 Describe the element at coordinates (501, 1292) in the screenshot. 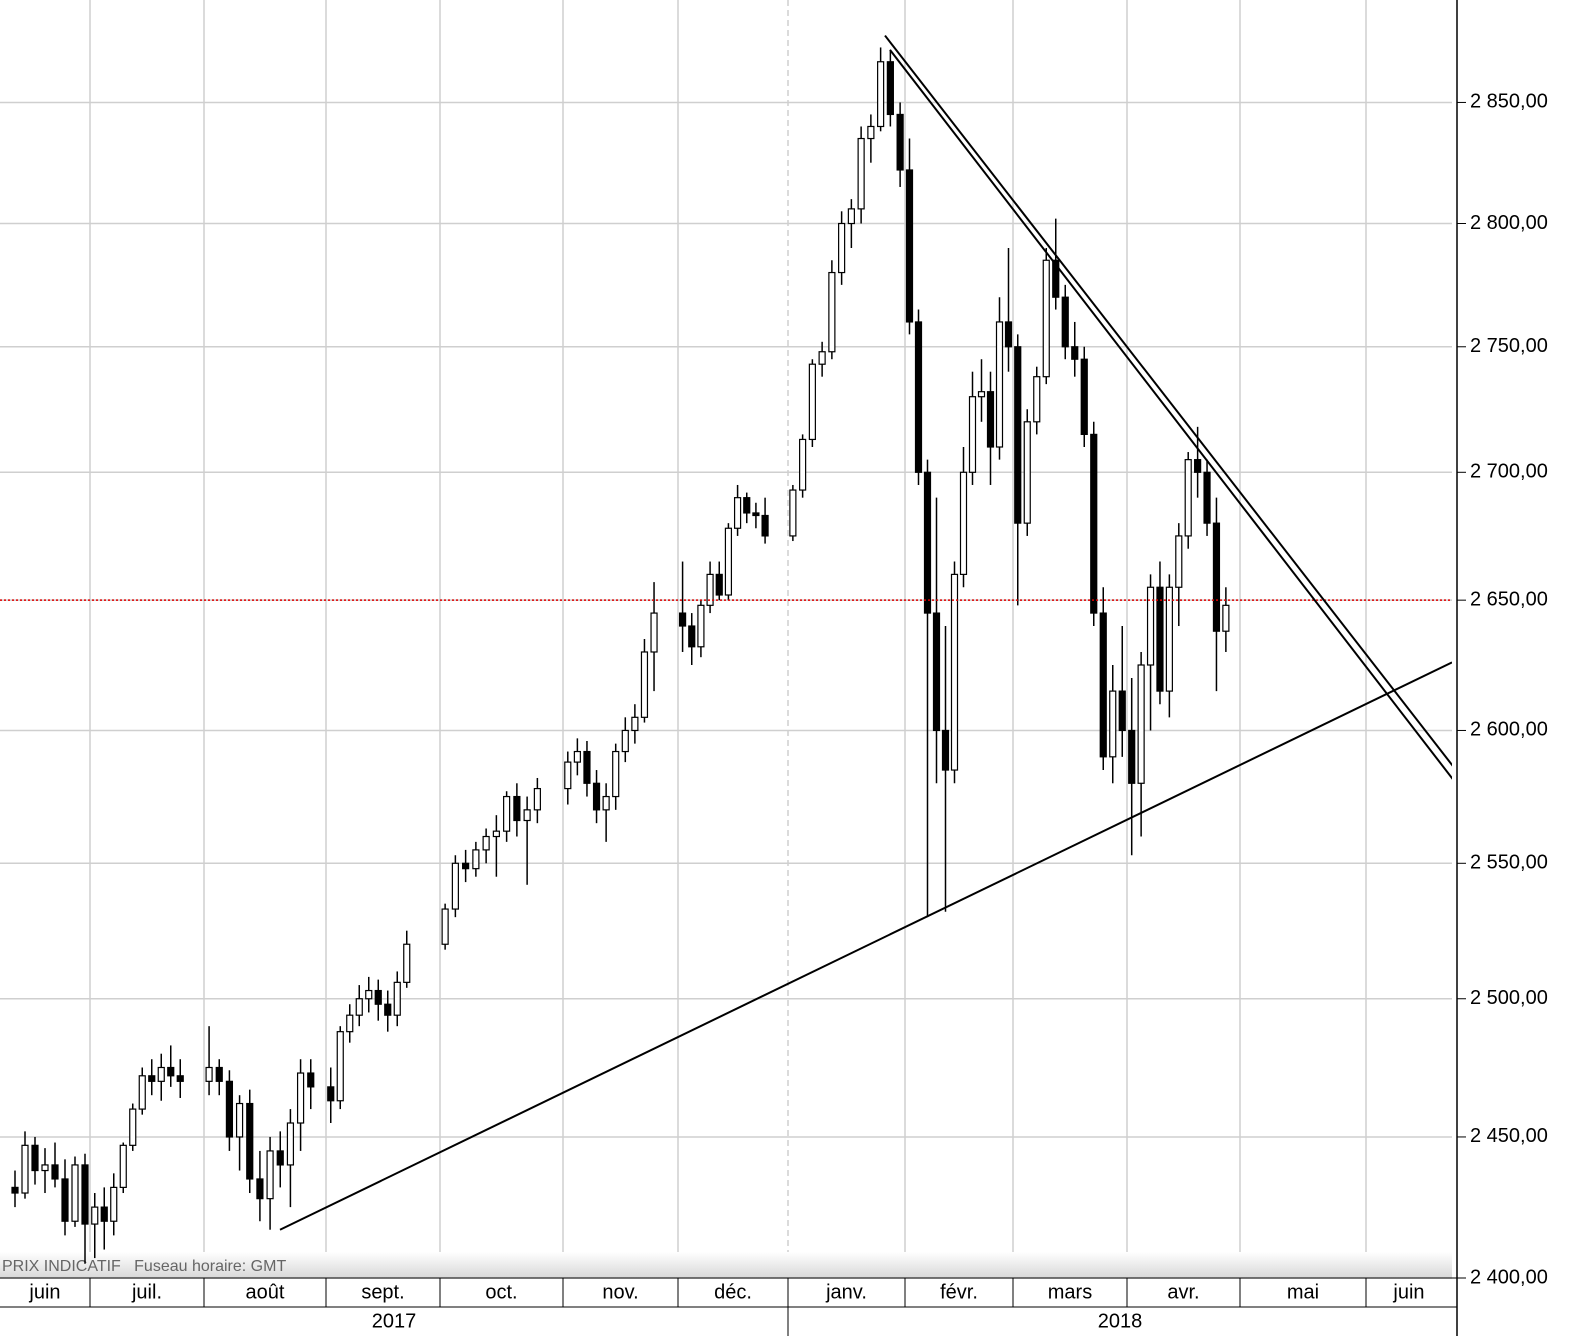

I see `x-tick-label: oct.` at that location.